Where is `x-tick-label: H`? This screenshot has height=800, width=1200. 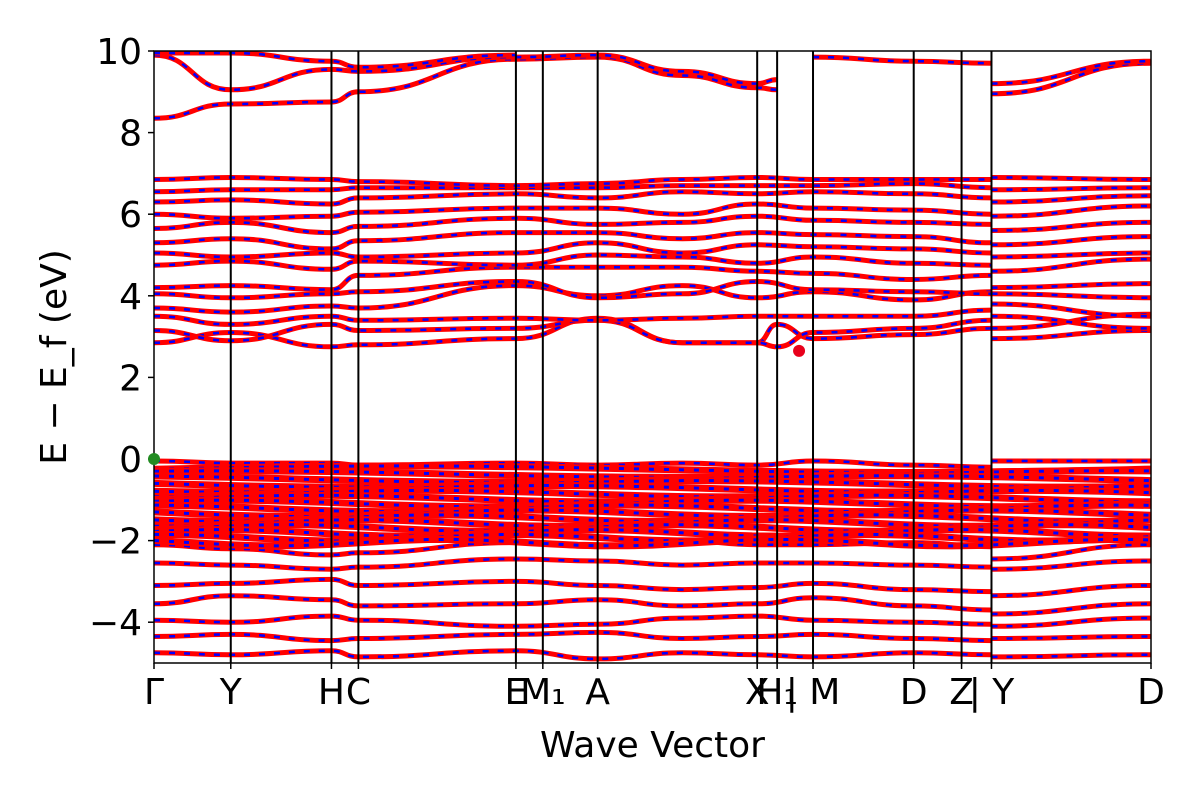
x-tick-label: H is located at coordinates (331, 692).